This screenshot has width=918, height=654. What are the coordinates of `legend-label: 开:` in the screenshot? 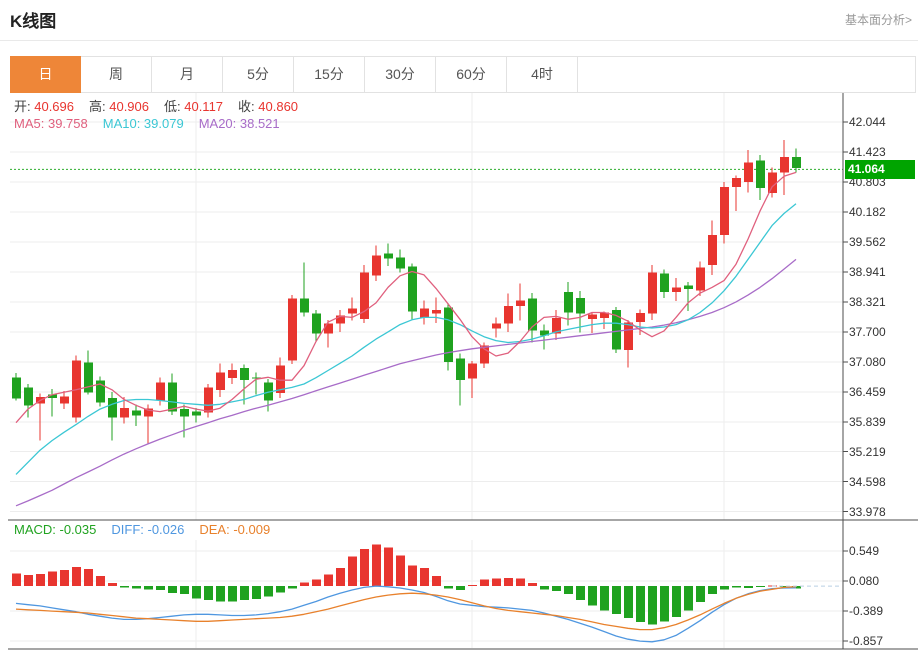 It's located at (24, 106).